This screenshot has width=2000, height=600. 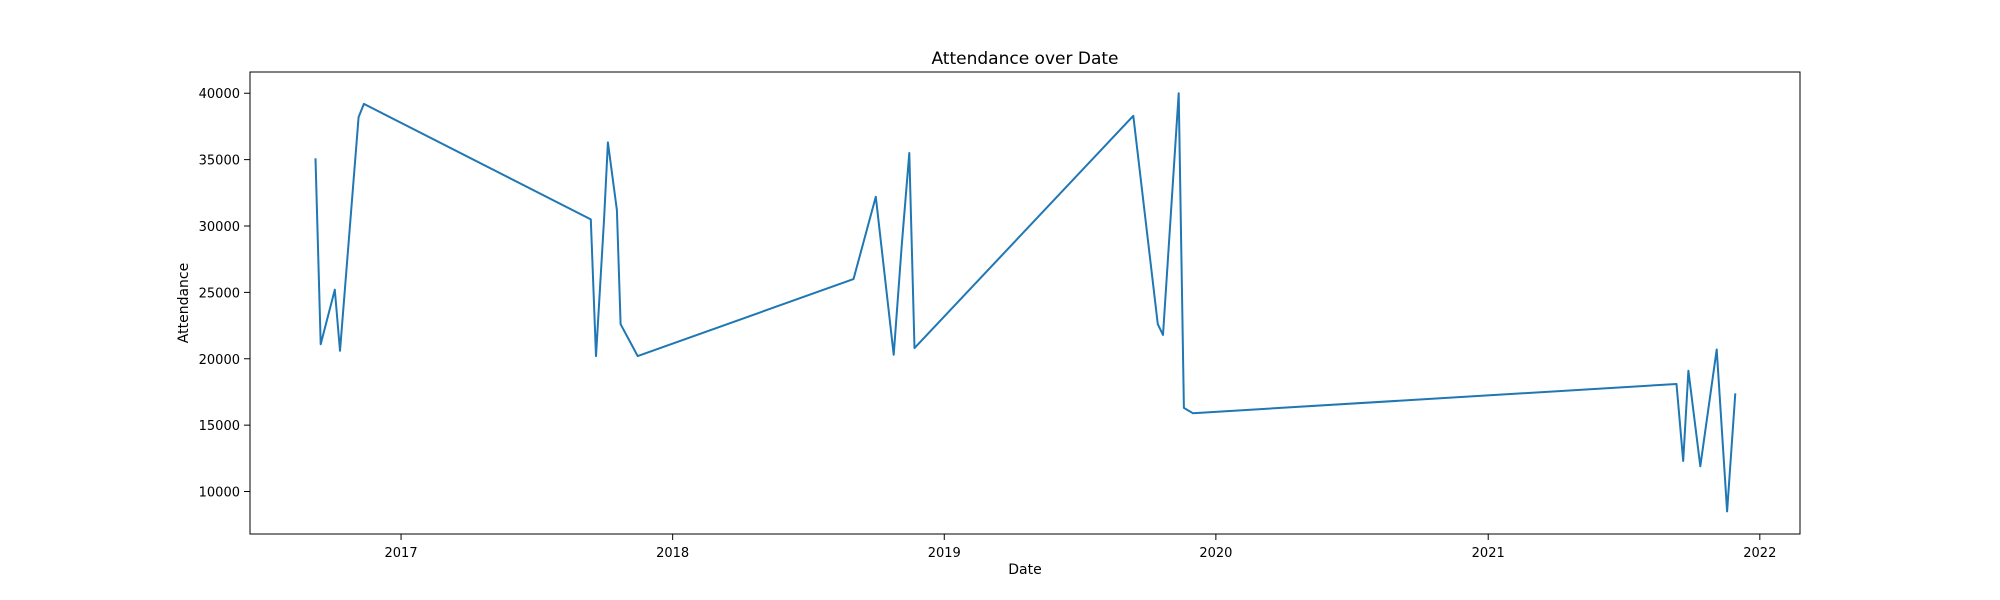 What do you see at coordinates (219, 227) in the screenshot?
I see `y-tick-label: 30000` at bounding box center [219, 227].